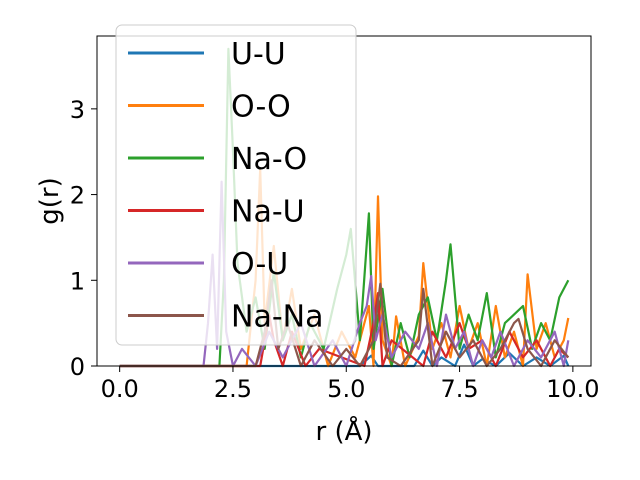 This screenshot has width=640, height=480. I want to click on legend-label-na-na: Na-Na, so click(277, 317).